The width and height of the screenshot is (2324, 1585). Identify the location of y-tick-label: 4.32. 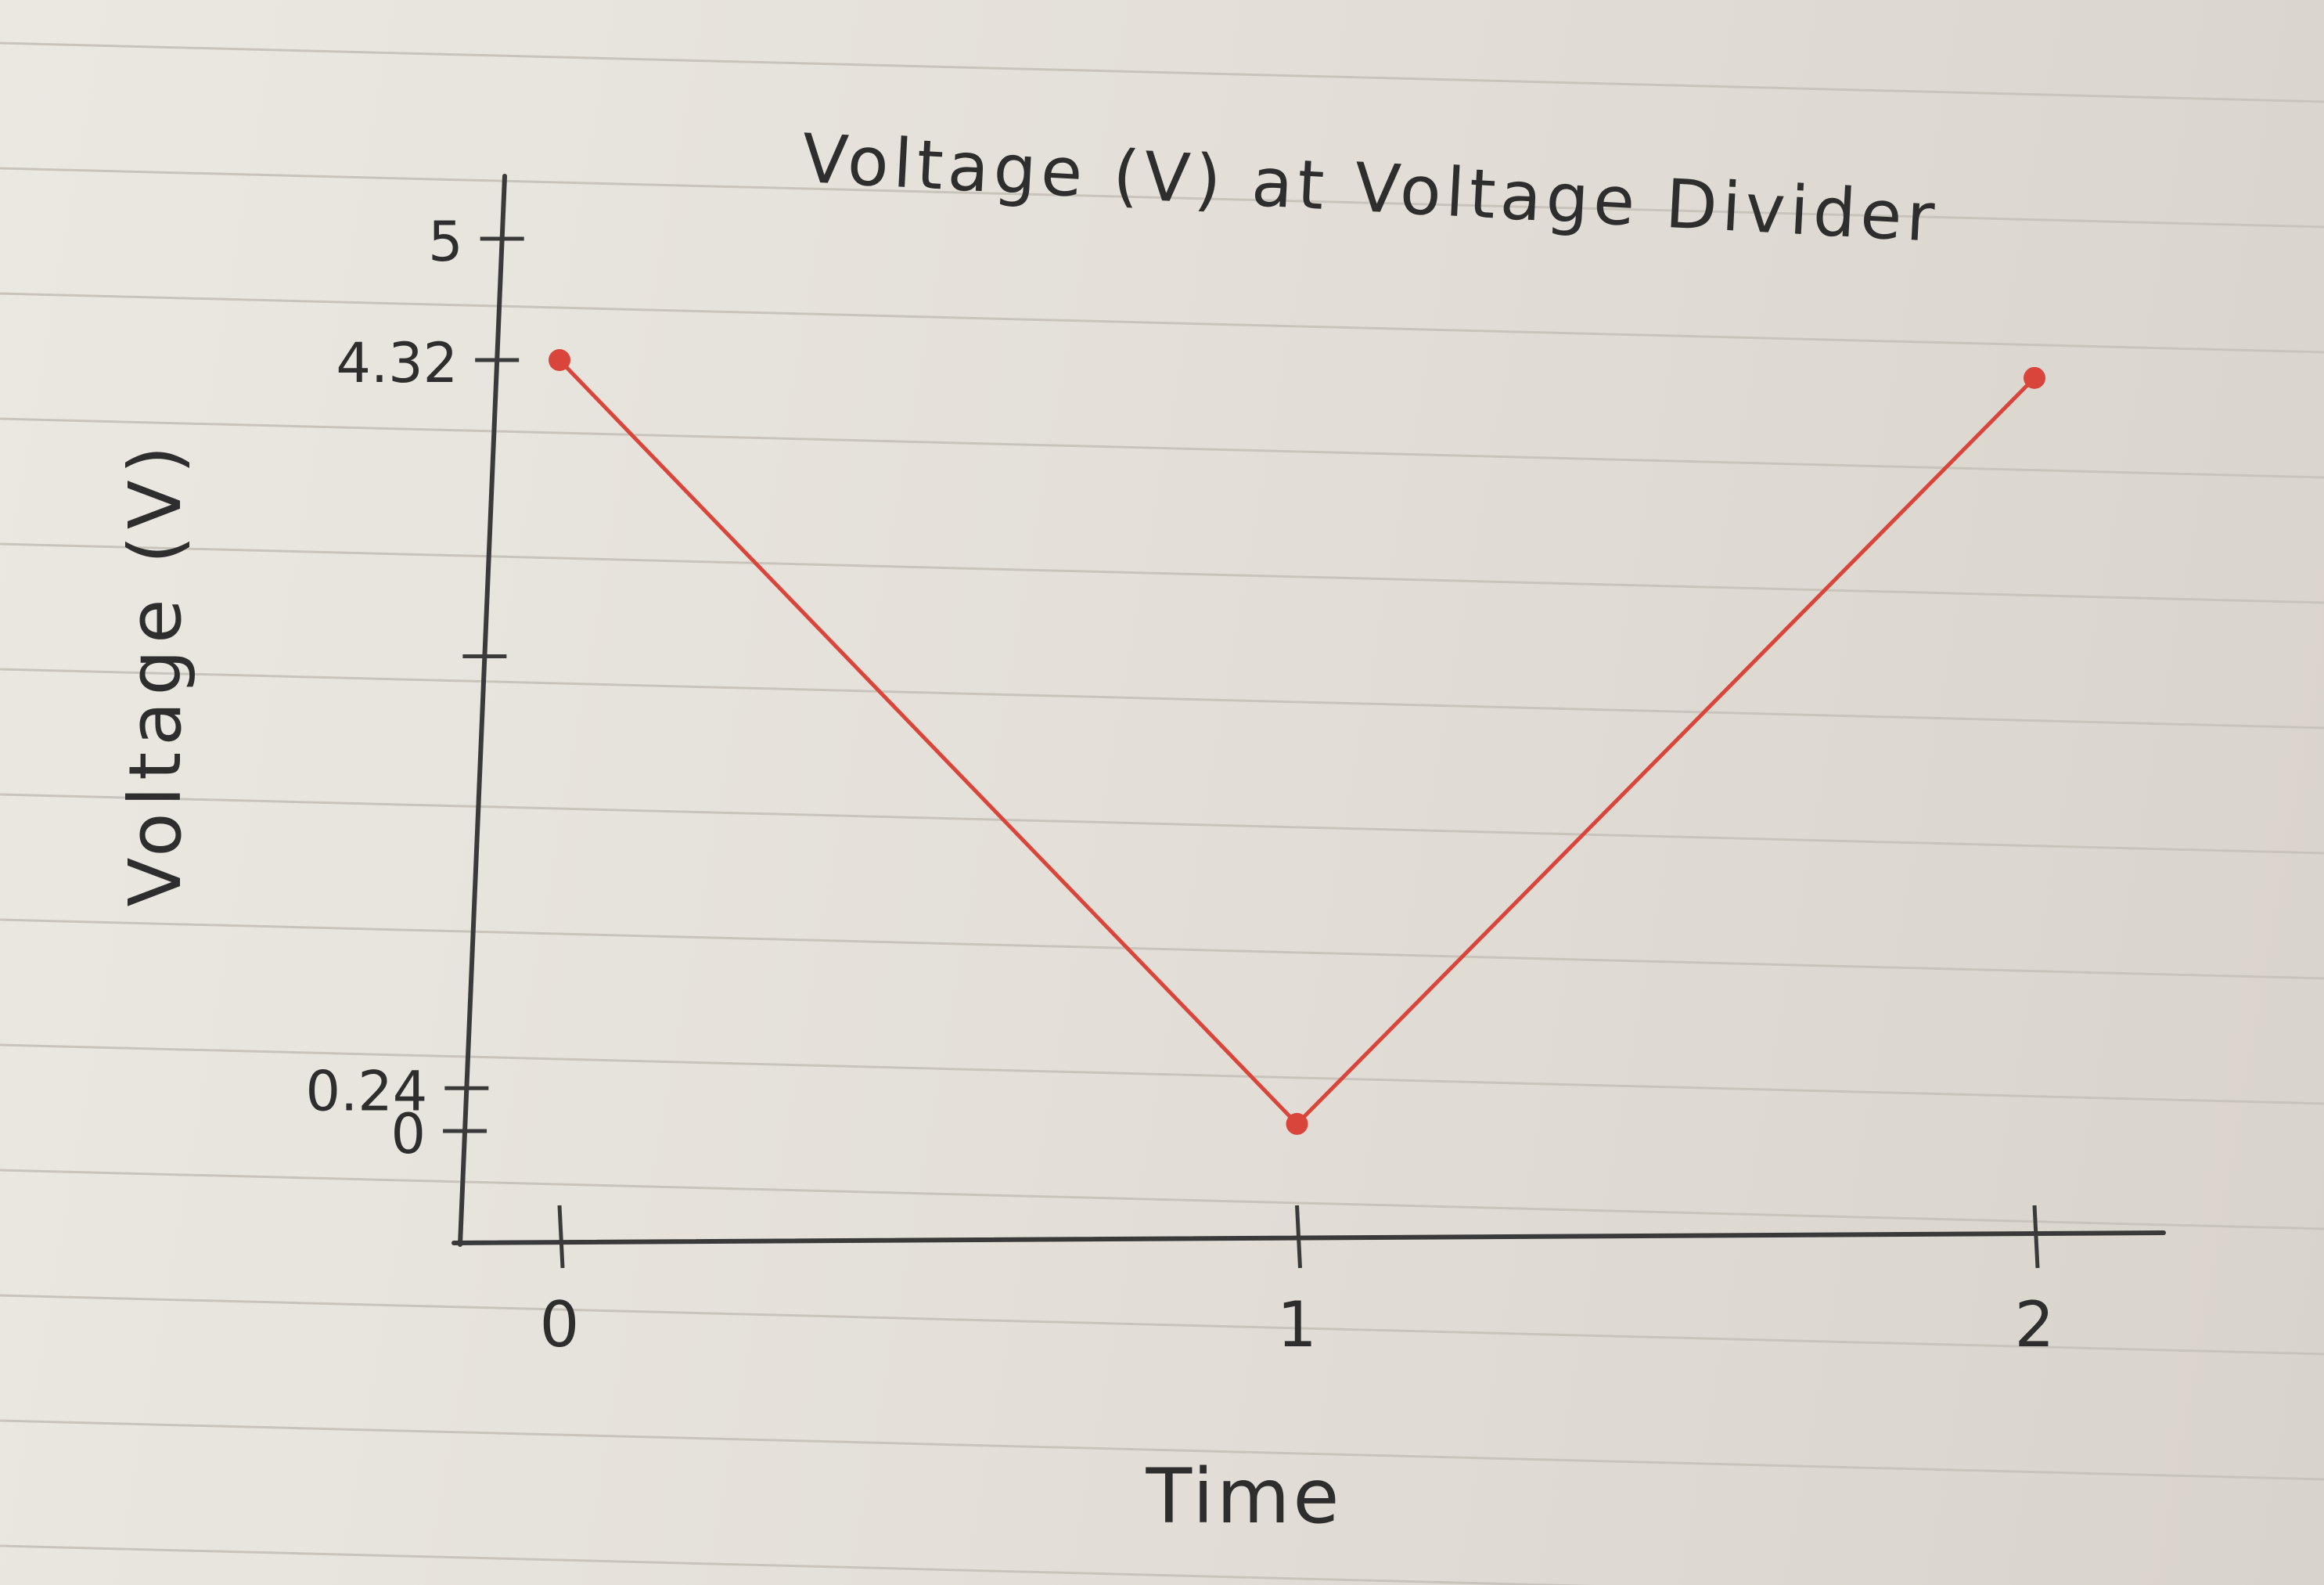
(397, 363).